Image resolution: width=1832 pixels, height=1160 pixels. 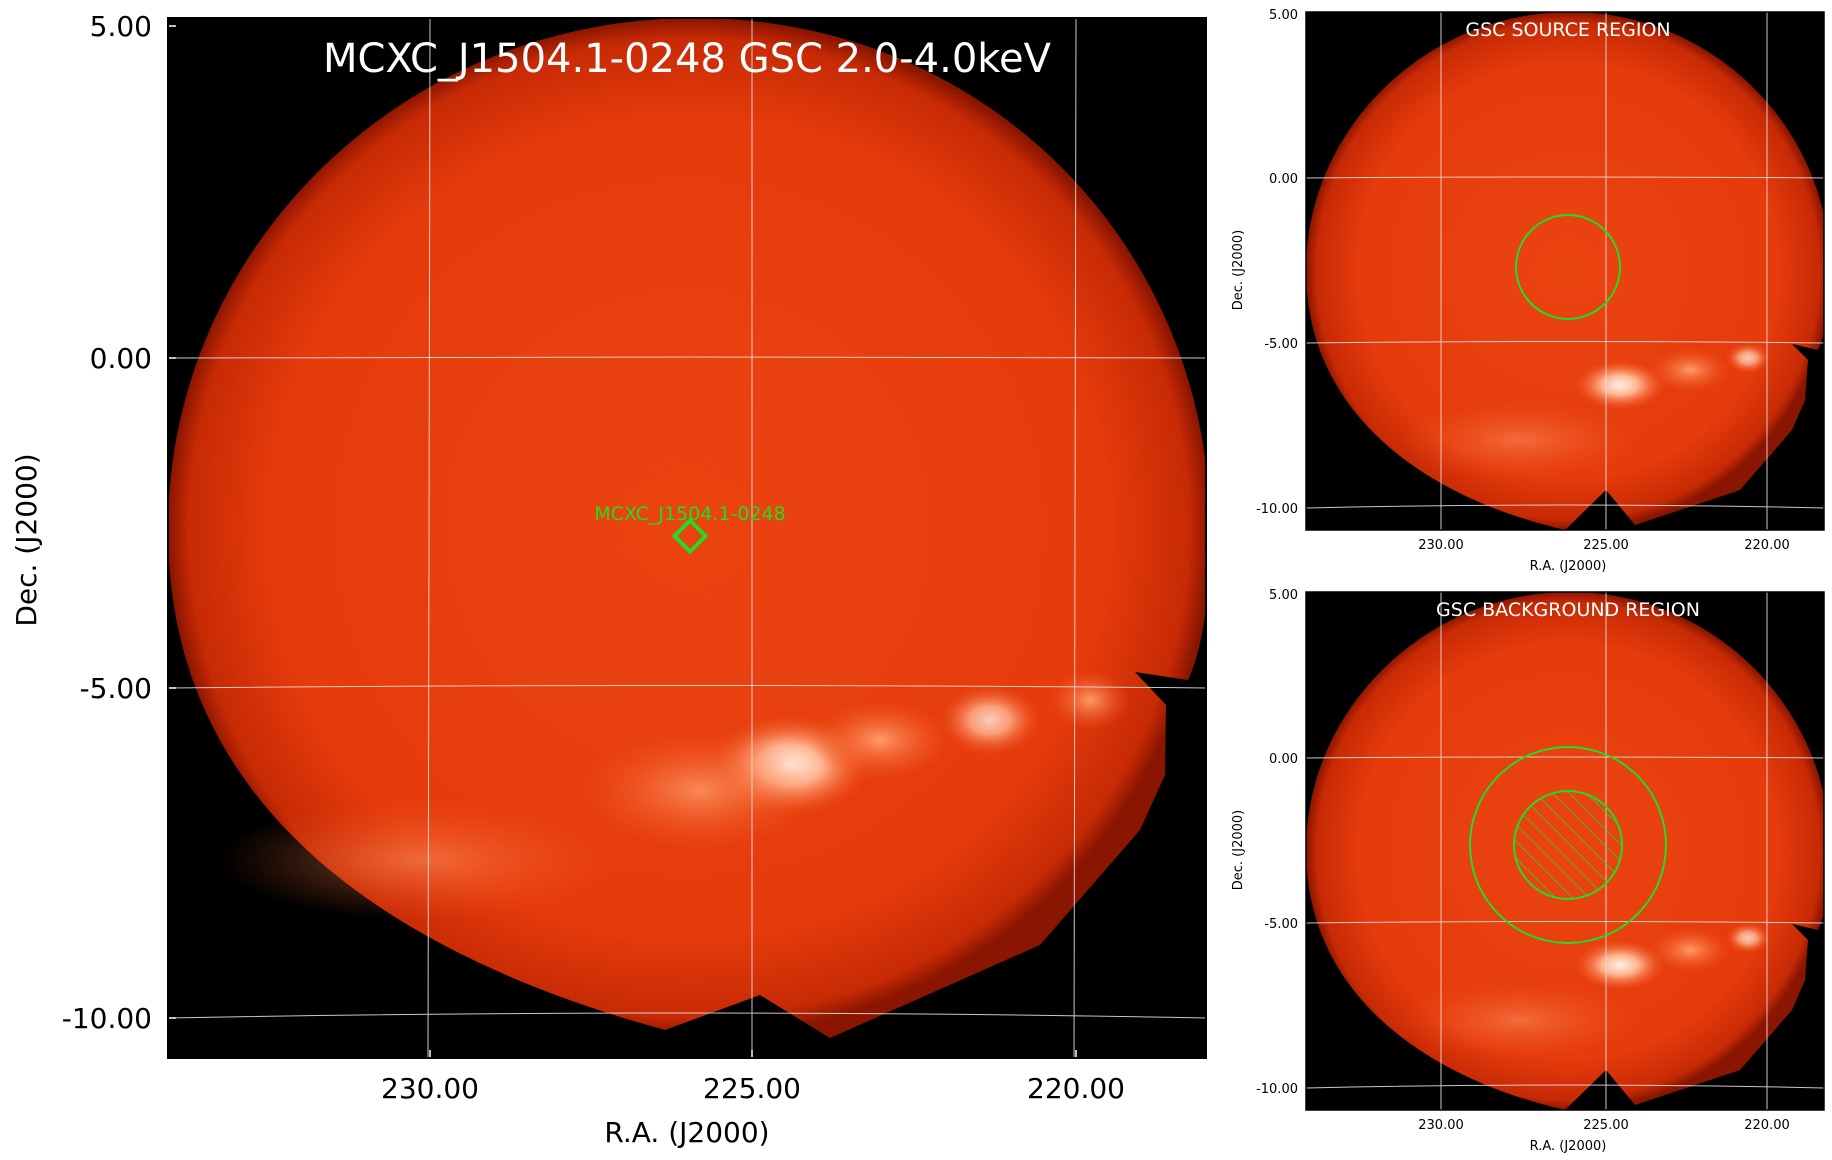 I want to click on bkg-ytick-1: 0.00, so click(x=1283, y=759).